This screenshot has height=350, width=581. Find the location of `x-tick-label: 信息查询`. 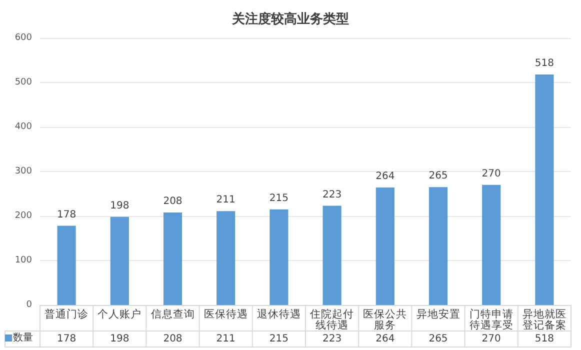

x-tick-label: 信息查询 is located at coordinates (172, 314).